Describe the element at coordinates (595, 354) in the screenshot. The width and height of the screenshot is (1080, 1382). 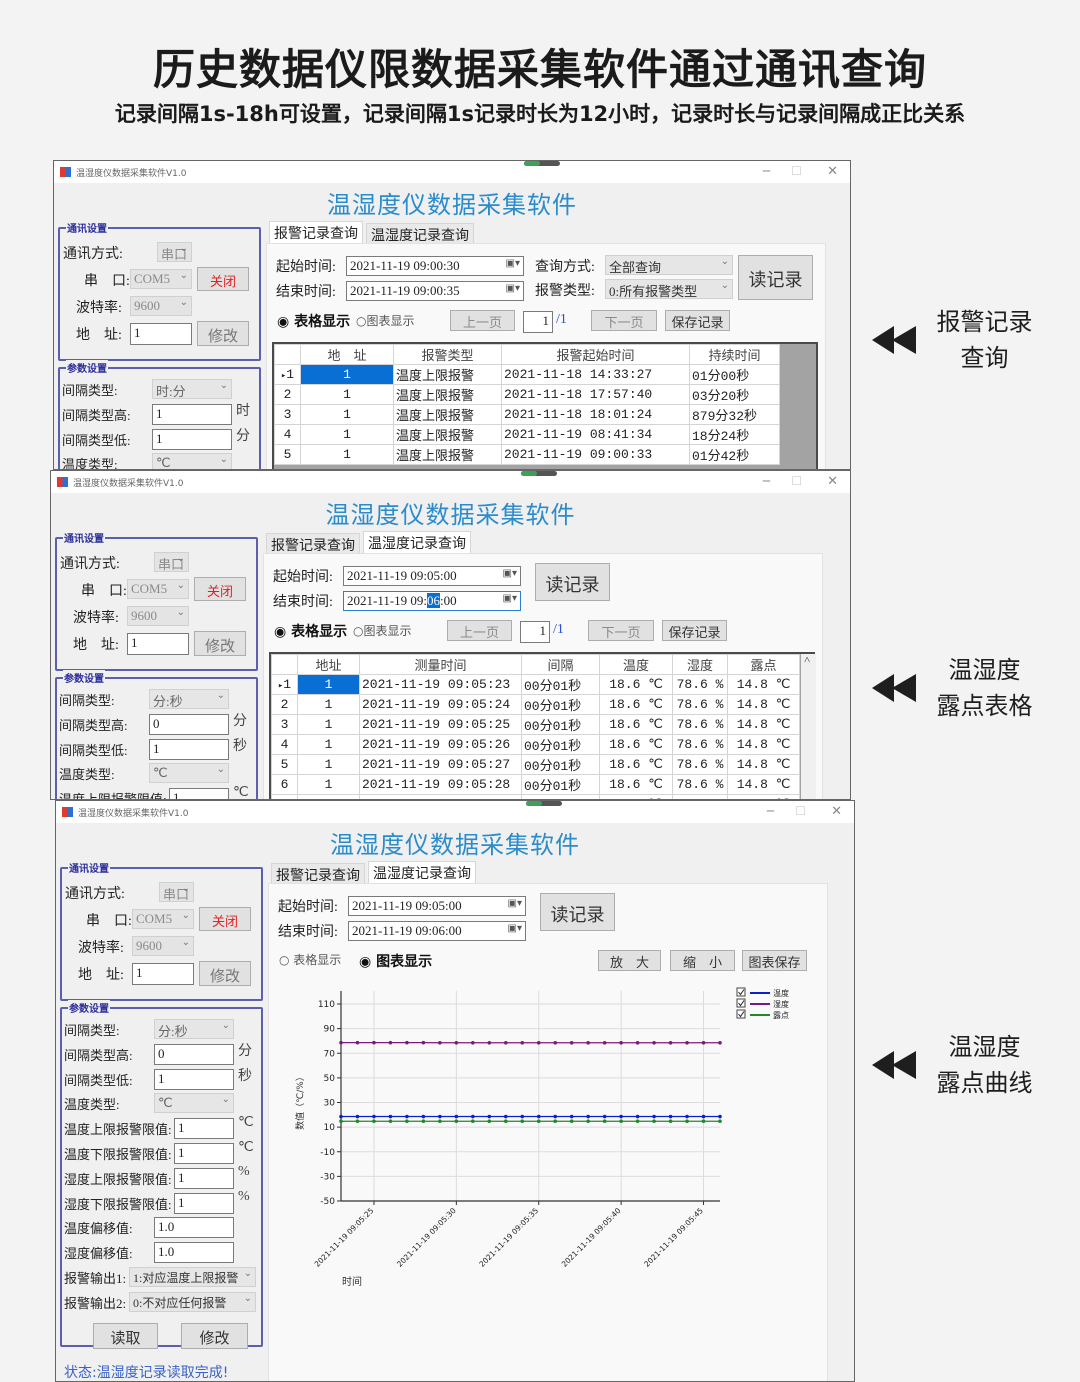
I see `column-header: 报警起始时间` at that location.